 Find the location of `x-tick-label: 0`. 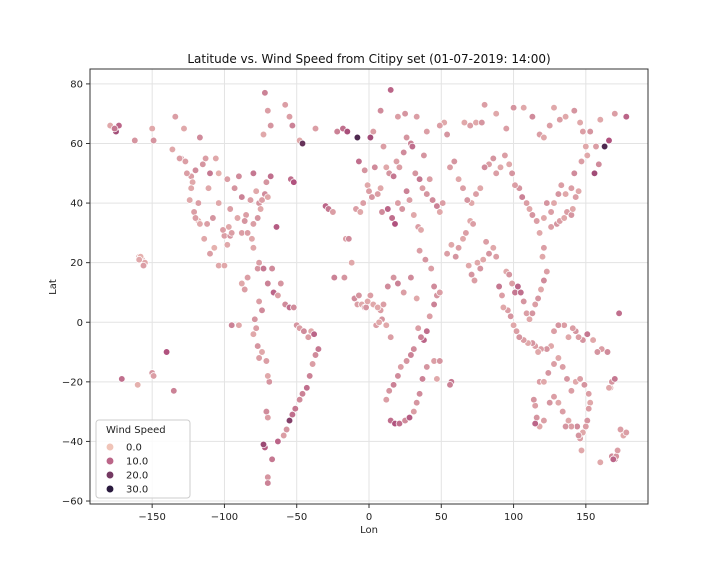

x-tick-label: 0 is located at coordinates (369, 517).